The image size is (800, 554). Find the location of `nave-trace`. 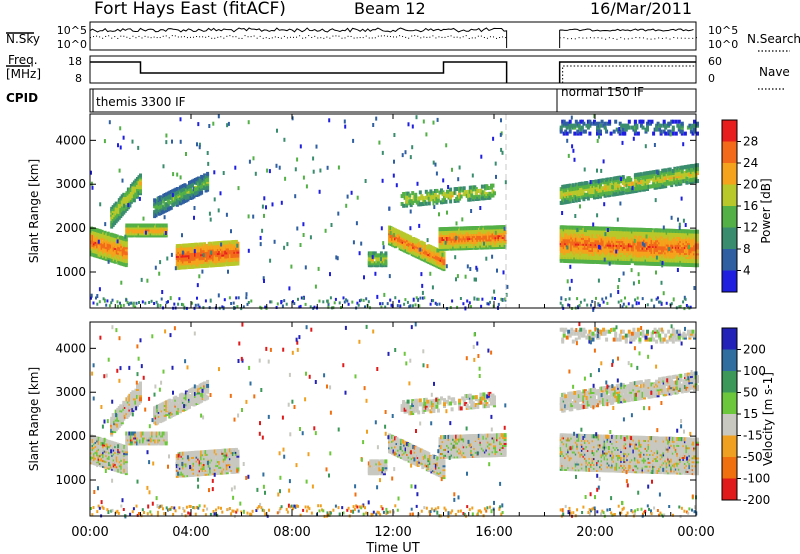

nave-trace is located at coordinates (629, 74).